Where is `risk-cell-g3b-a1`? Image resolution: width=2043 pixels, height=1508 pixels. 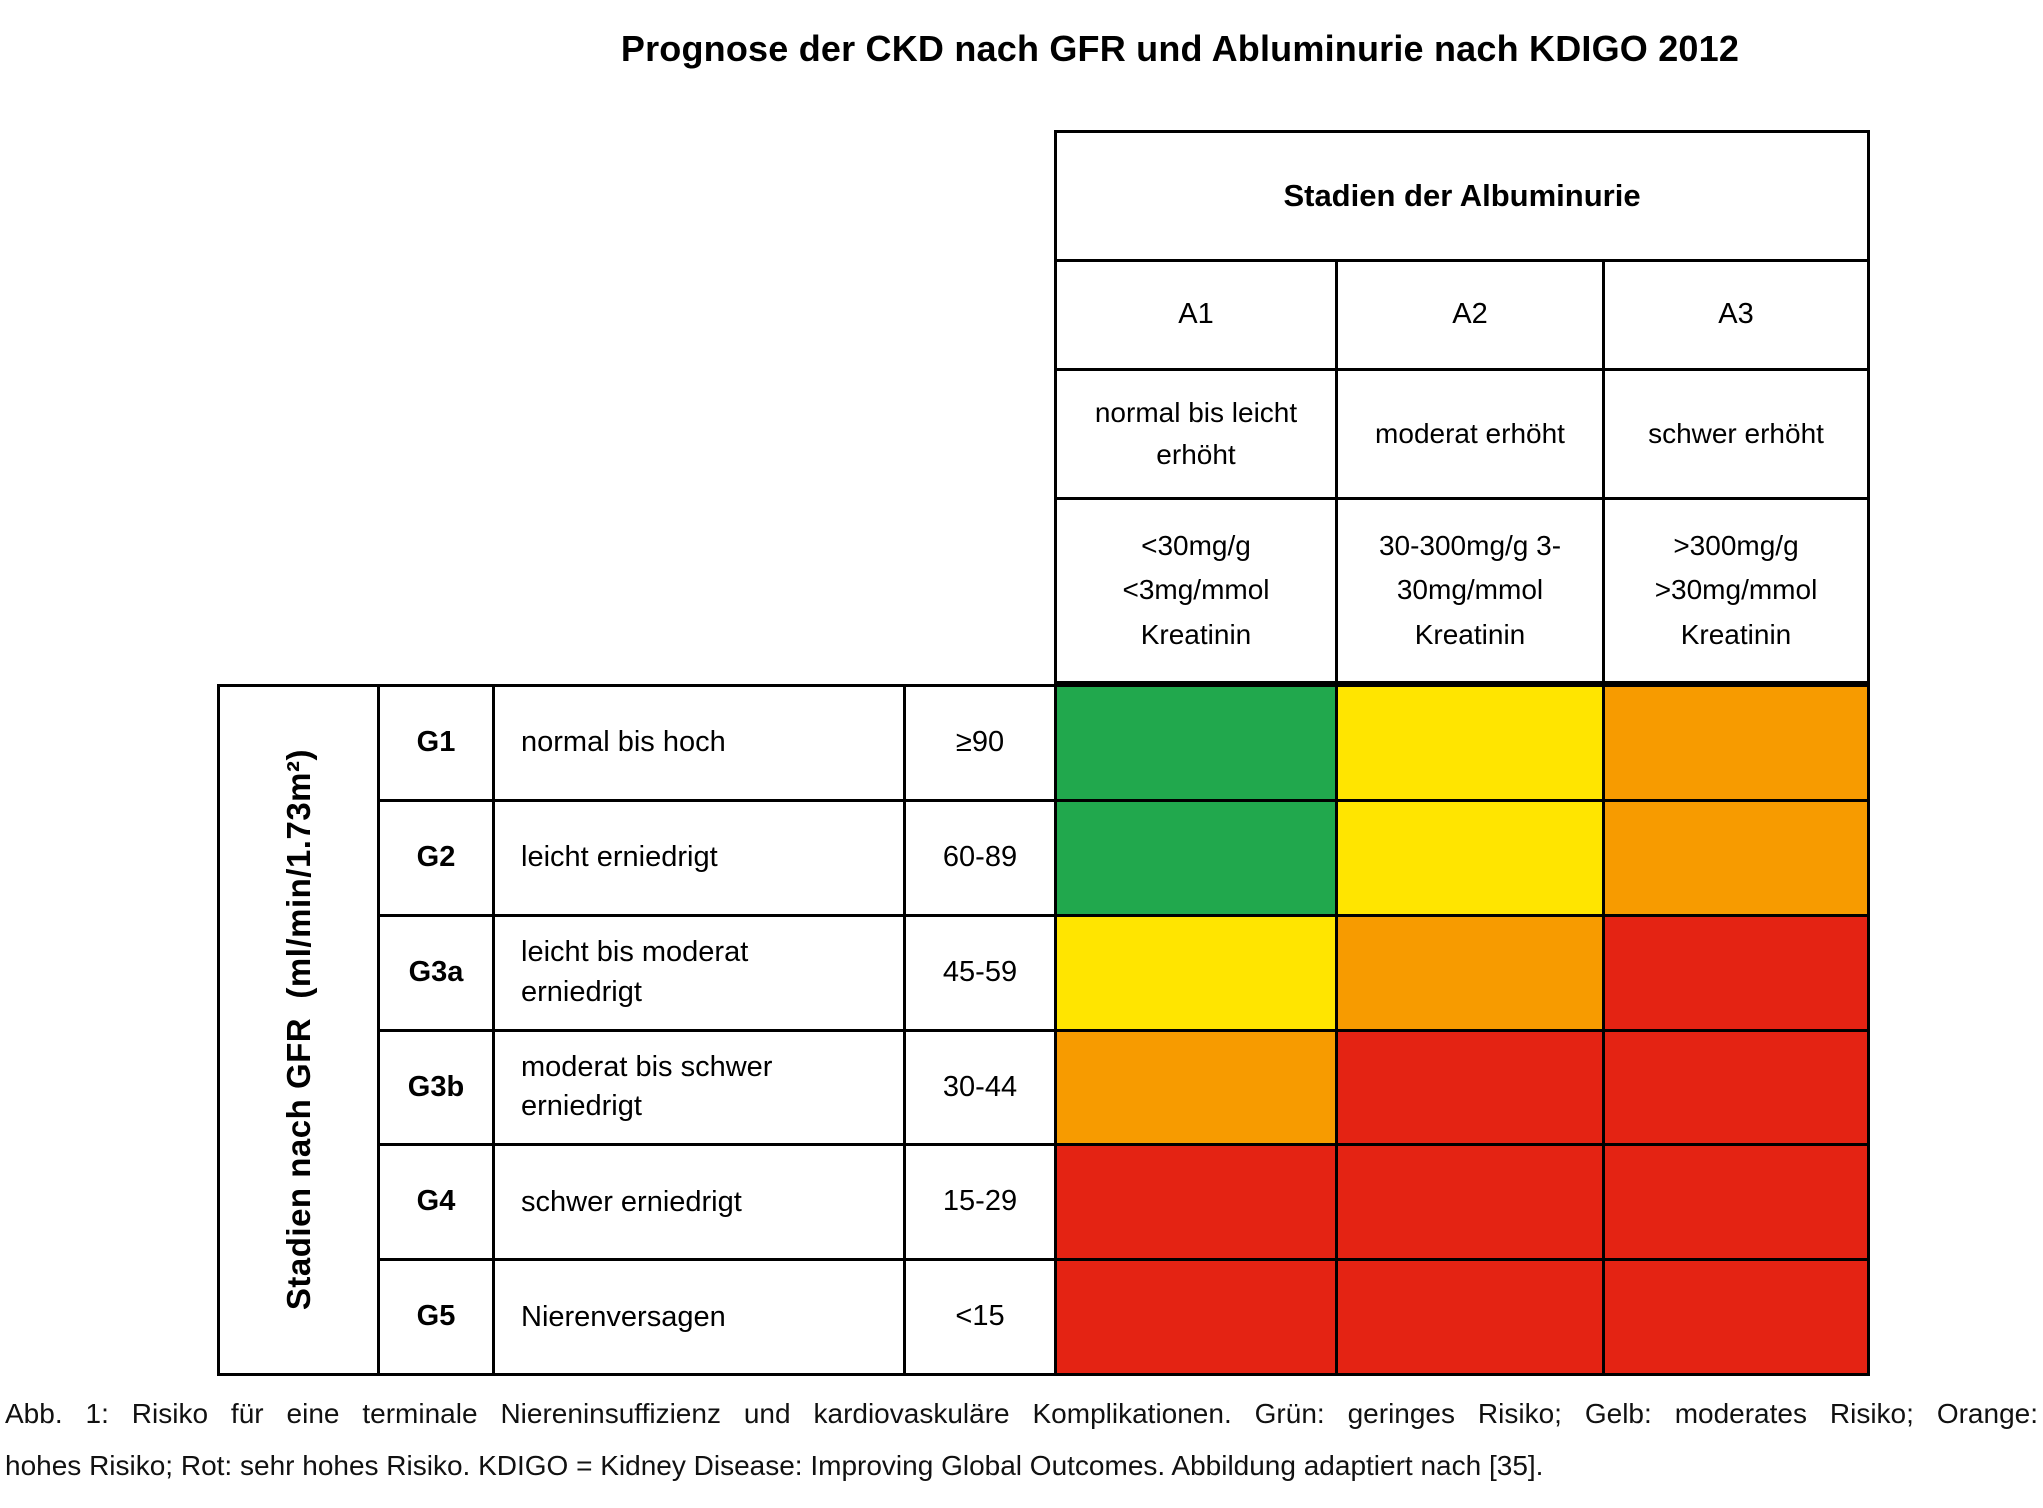 risk-cell-g3b-a1 is located at coordinates (1196, 1087).